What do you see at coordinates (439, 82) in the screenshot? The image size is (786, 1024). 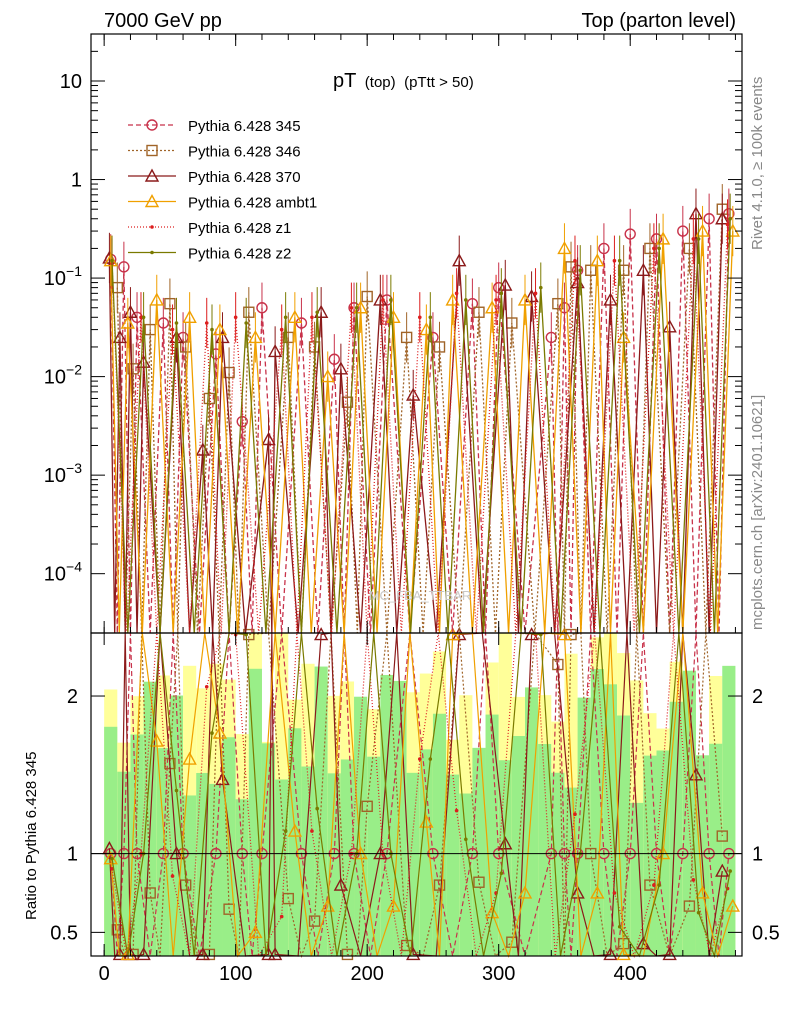 I see `plot-title-sub2: (pTtt > 50)` at bounding box center [439, 82].